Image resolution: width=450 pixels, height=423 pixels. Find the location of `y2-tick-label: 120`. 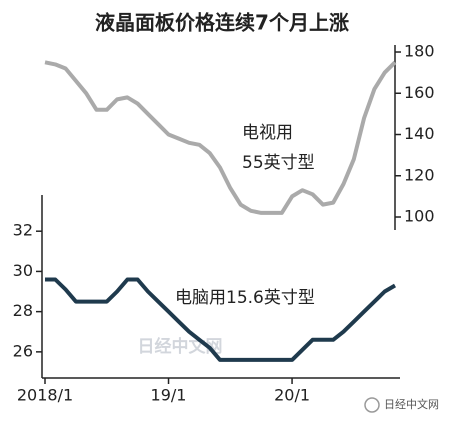

y2-tick-label: 120 is located at coordinates (419, 174).